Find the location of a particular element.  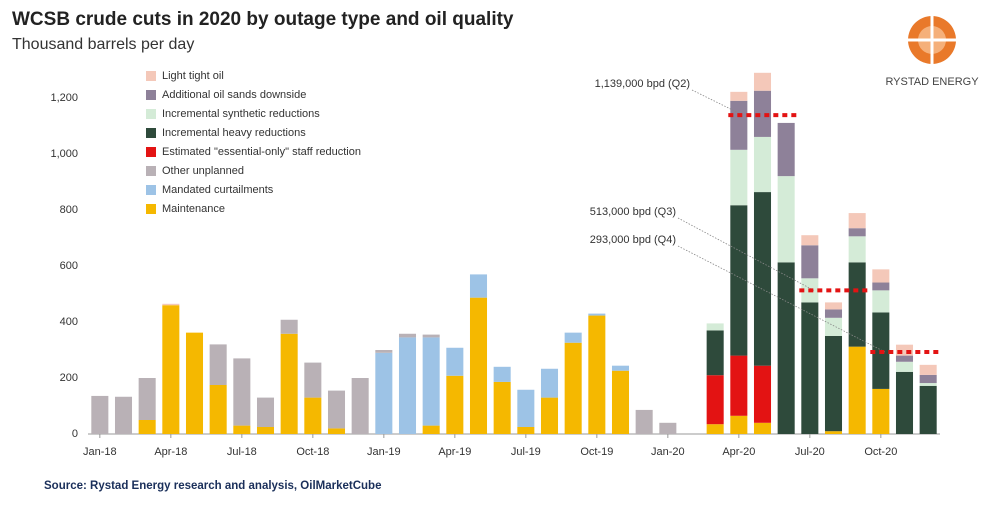

y-tick-label: 600 is located at coordinates (69, 266).